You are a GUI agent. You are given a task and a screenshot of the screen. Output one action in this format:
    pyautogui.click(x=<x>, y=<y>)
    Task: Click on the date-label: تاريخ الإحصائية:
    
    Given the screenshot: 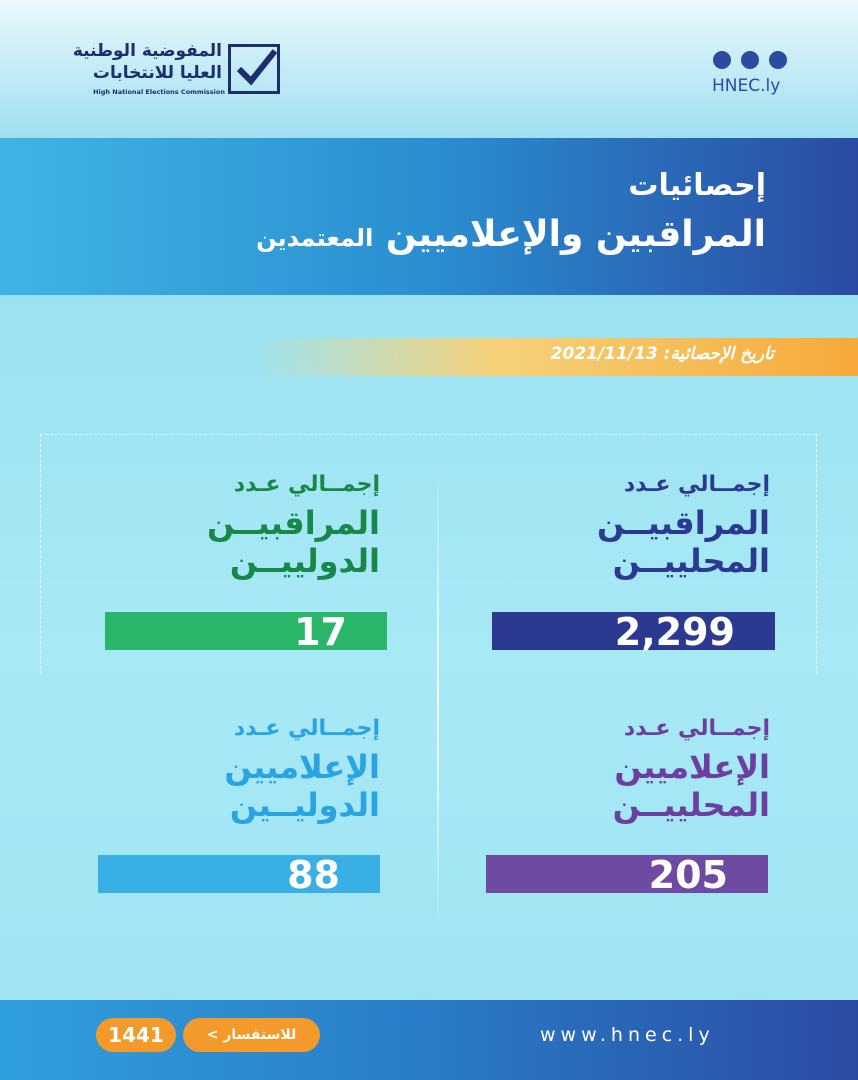 What is the action you would take?
    pyautogui.click(x=718, y=354)
    